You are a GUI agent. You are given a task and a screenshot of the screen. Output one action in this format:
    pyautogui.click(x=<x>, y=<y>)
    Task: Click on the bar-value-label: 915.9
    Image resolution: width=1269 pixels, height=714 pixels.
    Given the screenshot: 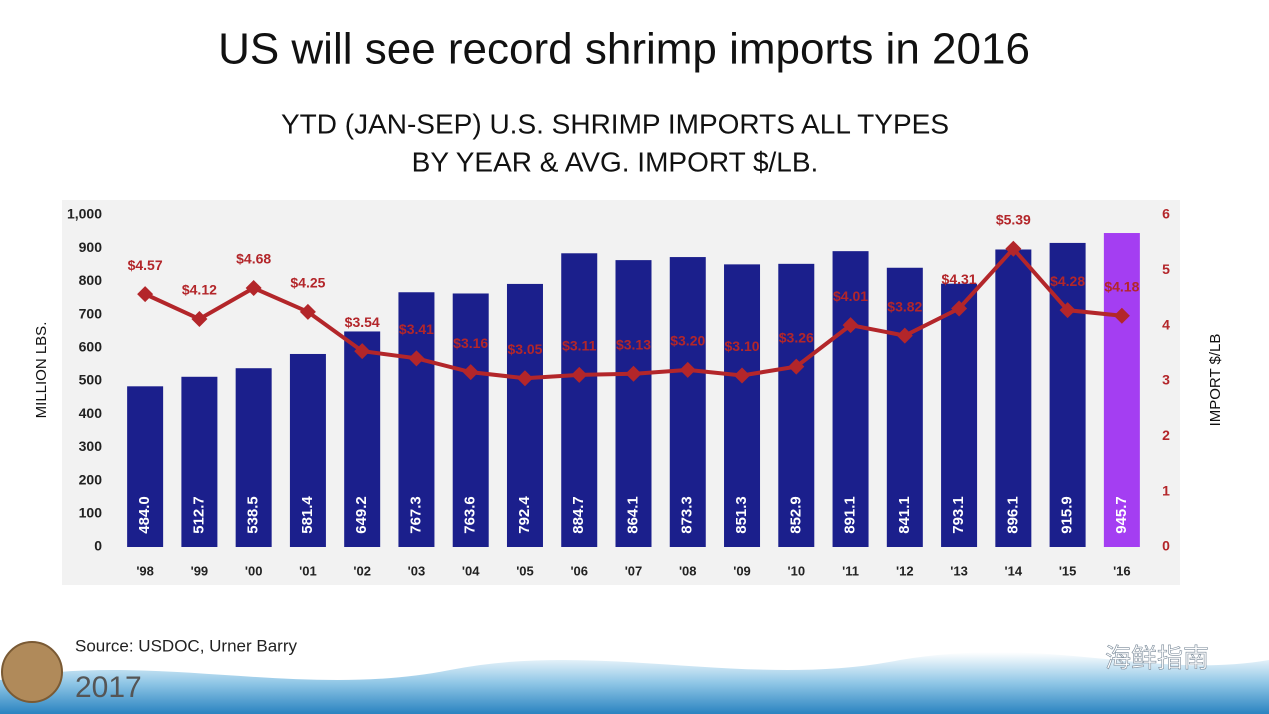 What is the action you would take?
    pyautogui.click(x=1067, y=515)
    